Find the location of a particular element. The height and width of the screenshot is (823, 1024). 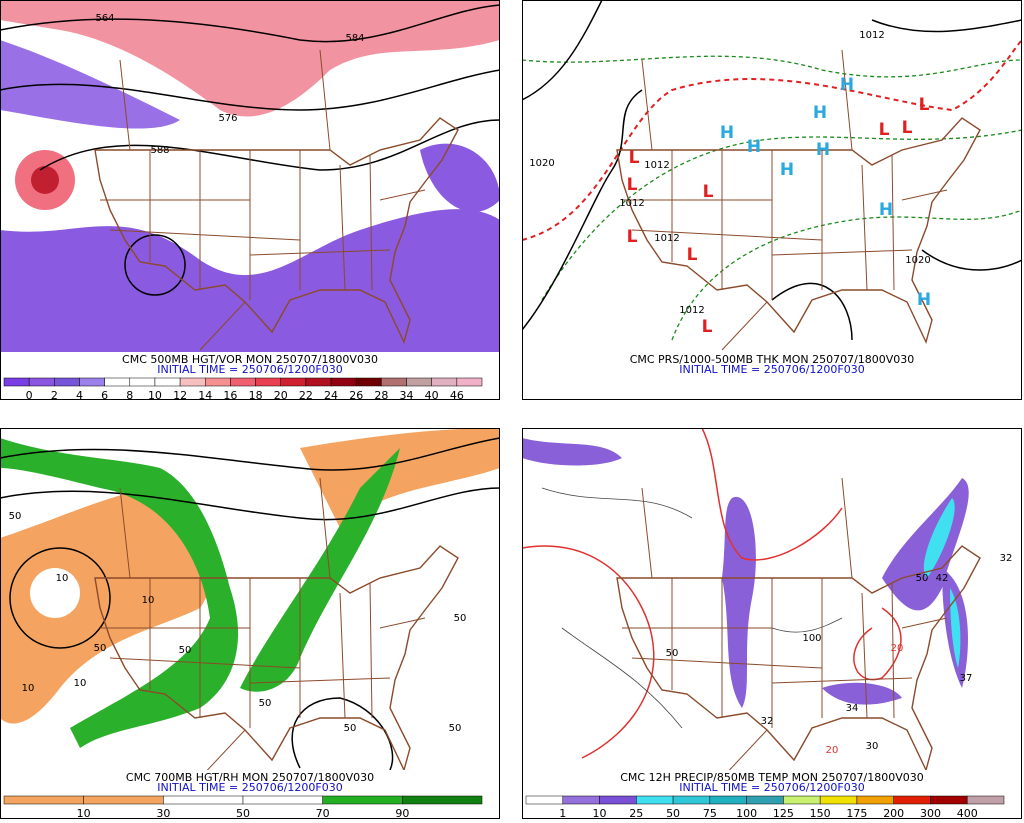

height-contour is located at coordinates (60, 598).